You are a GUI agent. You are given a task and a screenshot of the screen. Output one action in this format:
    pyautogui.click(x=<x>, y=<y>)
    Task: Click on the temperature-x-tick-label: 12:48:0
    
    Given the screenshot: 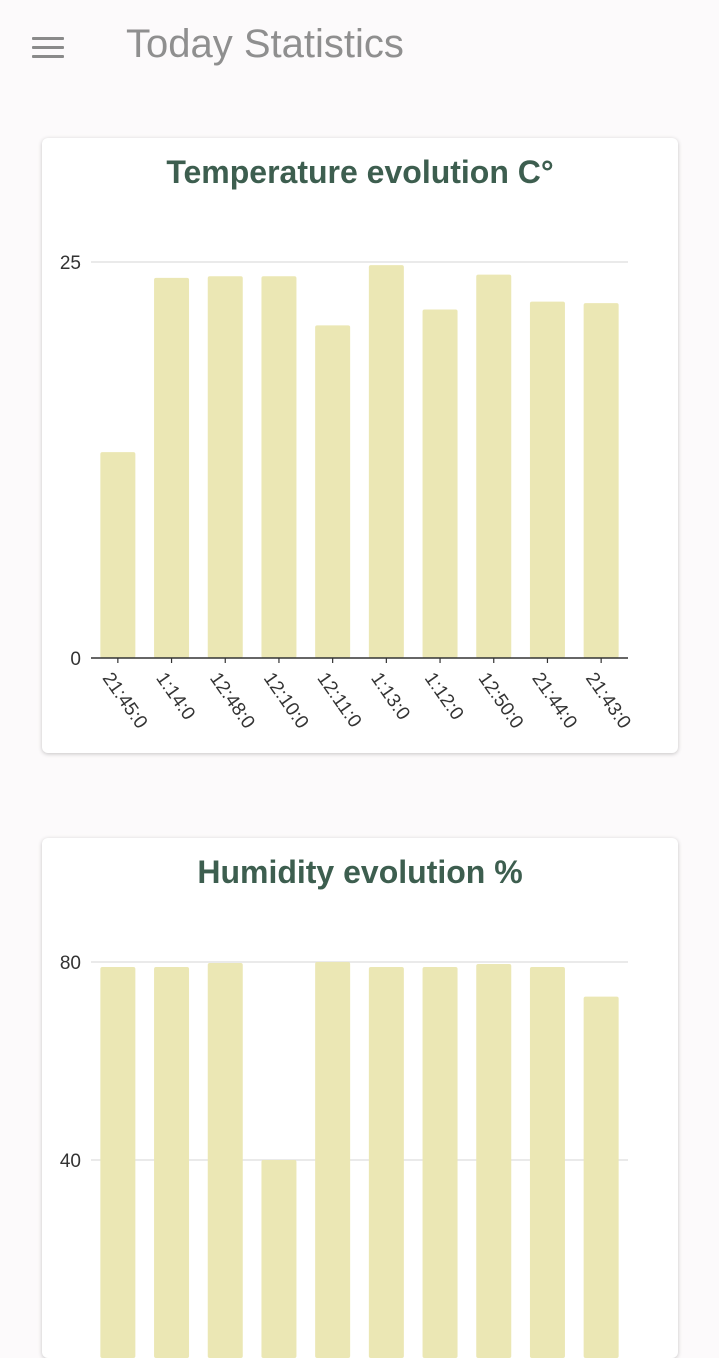 What is the action you would take?
    pyautogui.click(x=232, y=701)
    